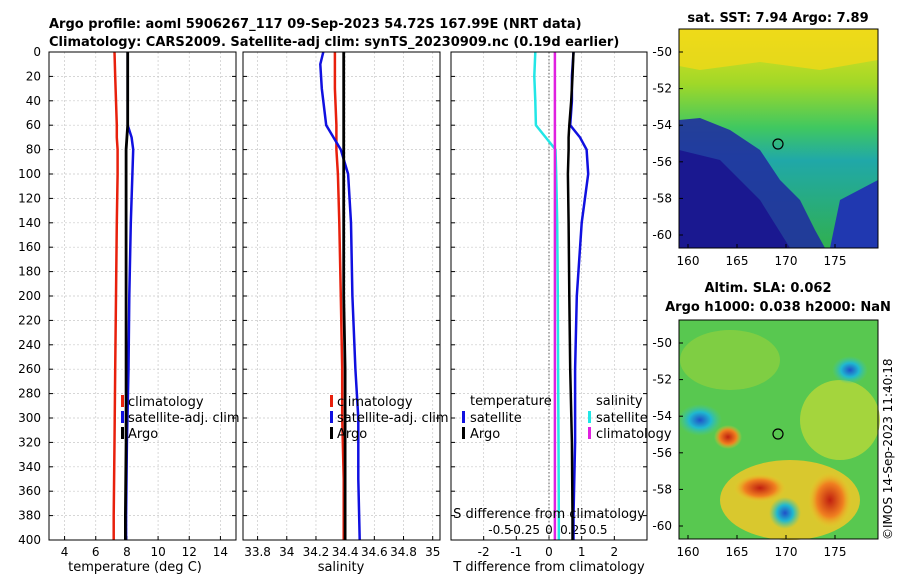 The image size is (900, 580). What do you see at coordinates (29, 418) in the screenshot?
I see `y-tick-label: 300` at bounding box center [29, 418].